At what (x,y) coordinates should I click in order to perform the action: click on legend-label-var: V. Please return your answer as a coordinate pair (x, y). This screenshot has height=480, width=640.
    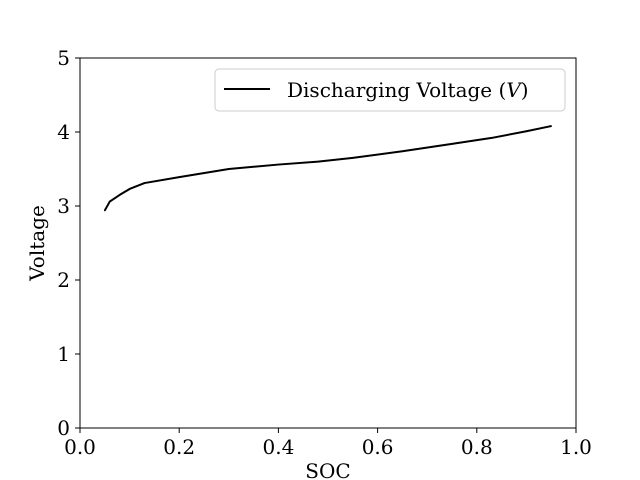
    Looking at the image, I should click on (514, 90).